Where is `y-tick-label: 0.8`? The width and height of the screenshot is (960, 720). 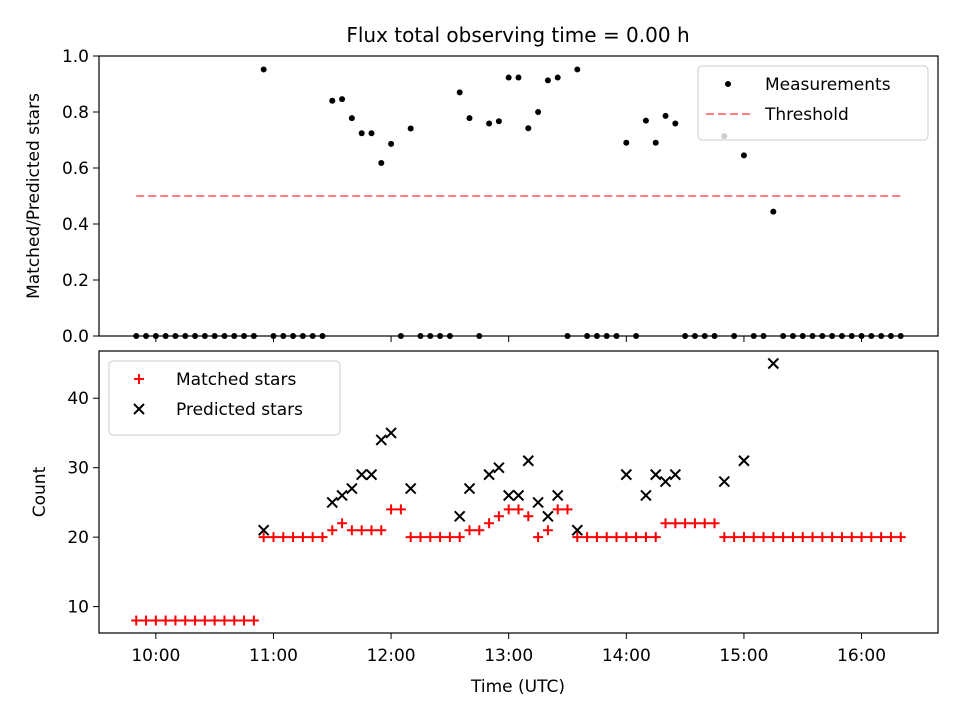
y-tick-label: 0.8 is located at coordinates (75, 113).